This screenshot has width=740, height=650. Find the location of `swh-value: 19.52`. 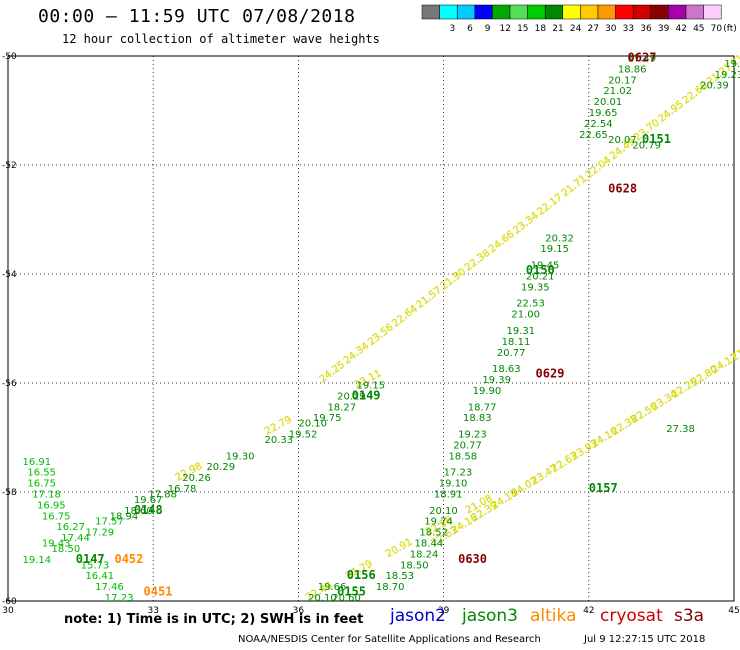

swh-value: 19.52 is located at coordinates (303, 435).